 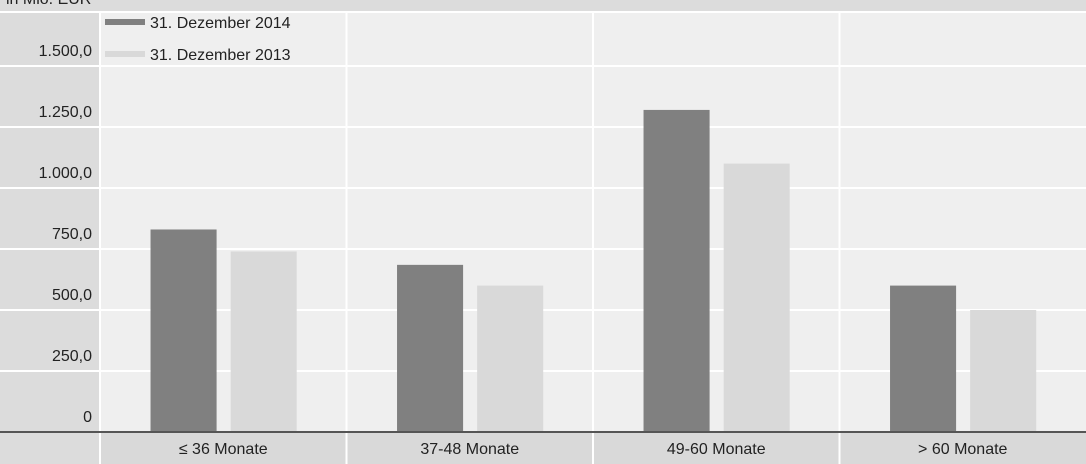 I want to click on y-tick-label: 0, so click(x=87, y=417).